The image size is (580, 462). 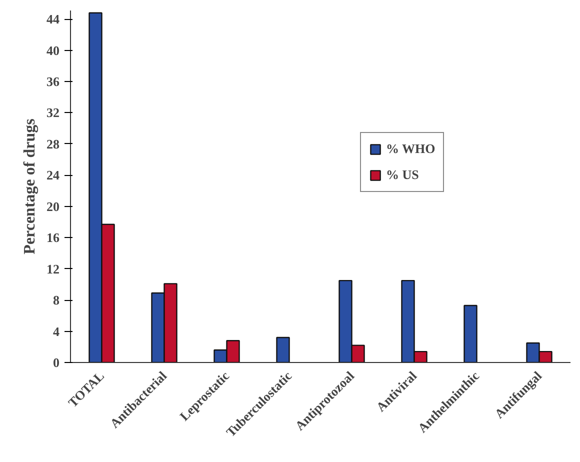 I want to click on y-axis-title: Percentage of drugs, so click(x=30, y=186).